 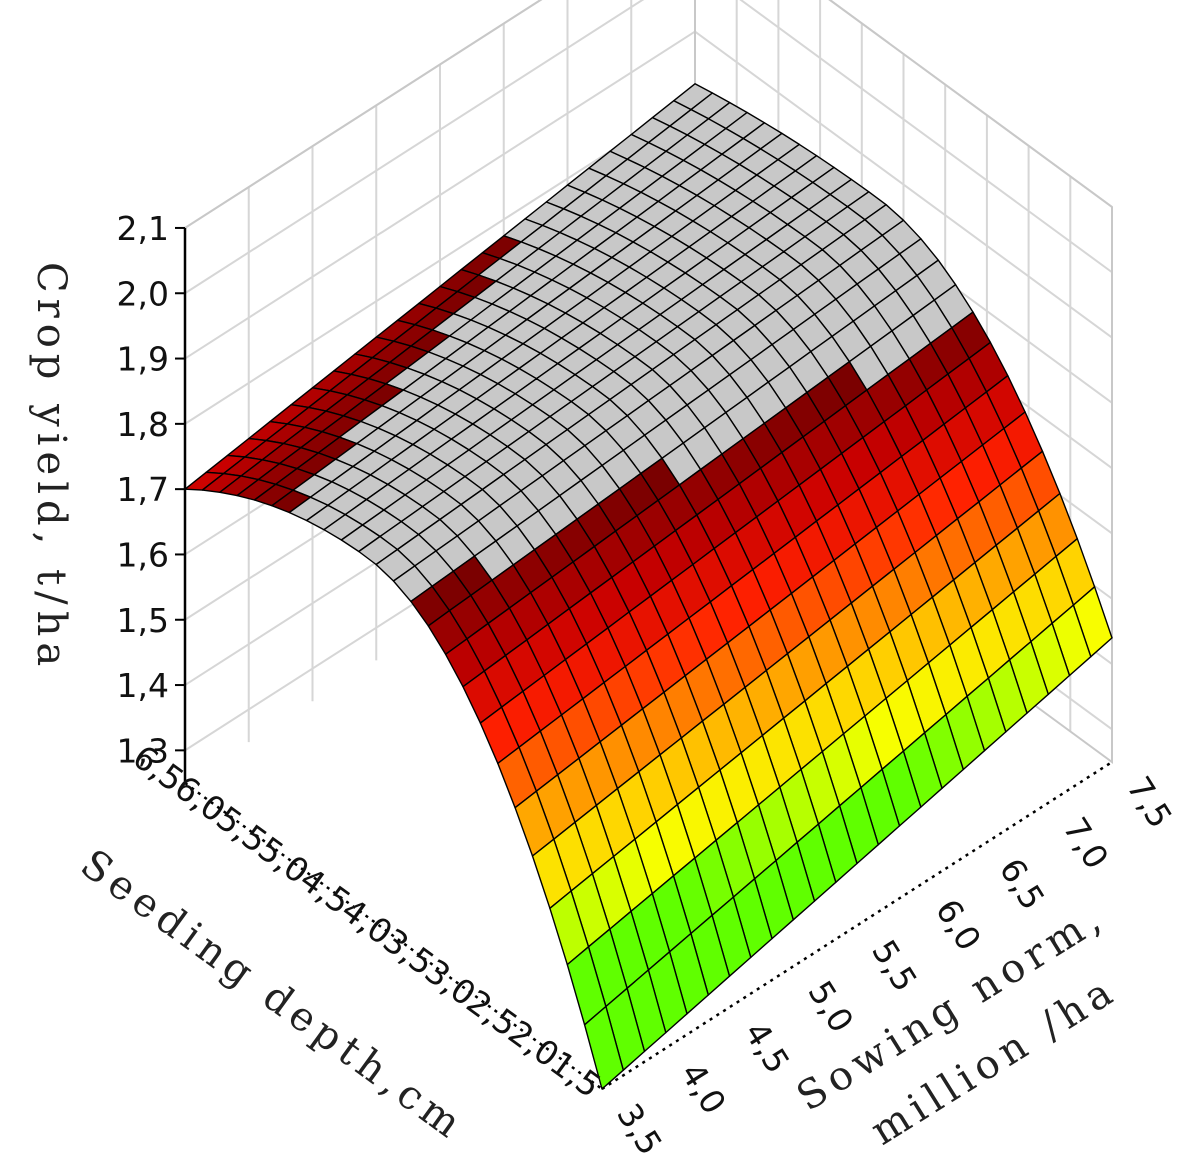 What do you see at coordinates (143, 359) in the screenshot?
I see `z-tick-label: 1,9` at bounding box center [143, 359].